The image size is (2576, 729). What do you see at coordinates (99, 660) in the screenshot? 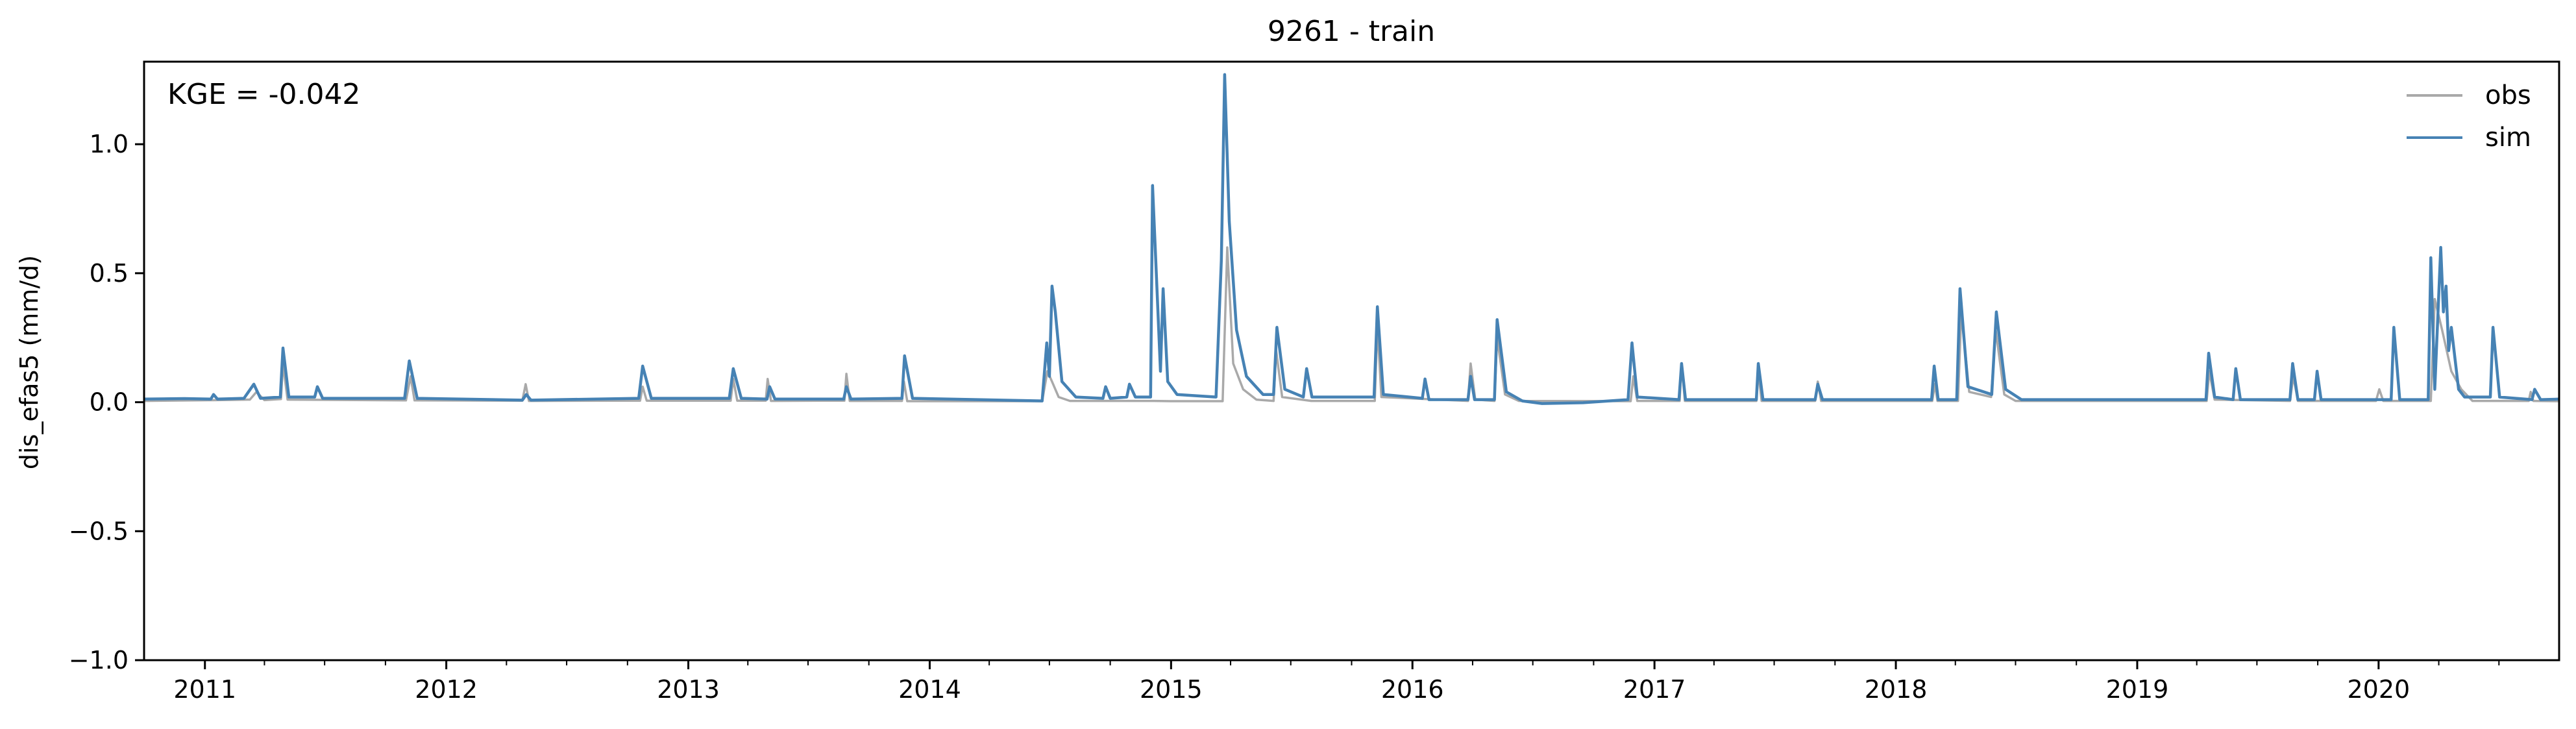
I see `y-tick-label: −1.0` at bounding box center [99, 660].